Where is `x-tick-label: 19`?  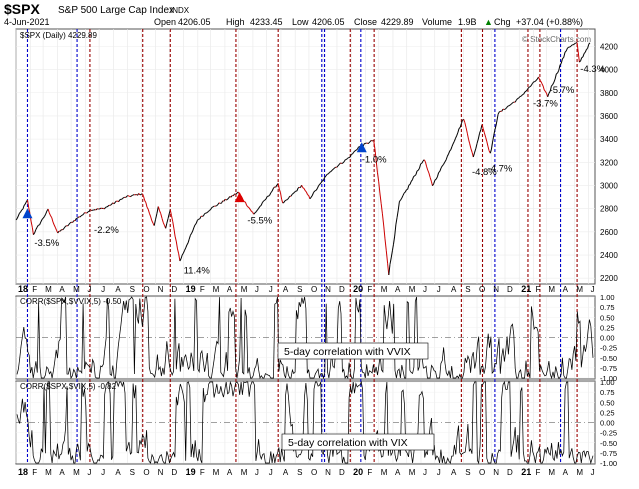 x-tick-label: 19 is located at coordinates (191, 289).